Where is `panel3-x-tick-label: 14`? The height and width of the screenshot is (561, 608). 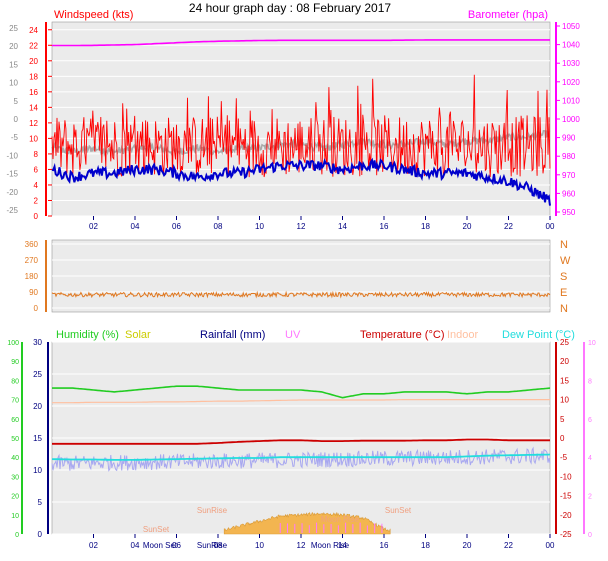
panel3-x-tick-label: 14 is located at coordinates (342, 545).